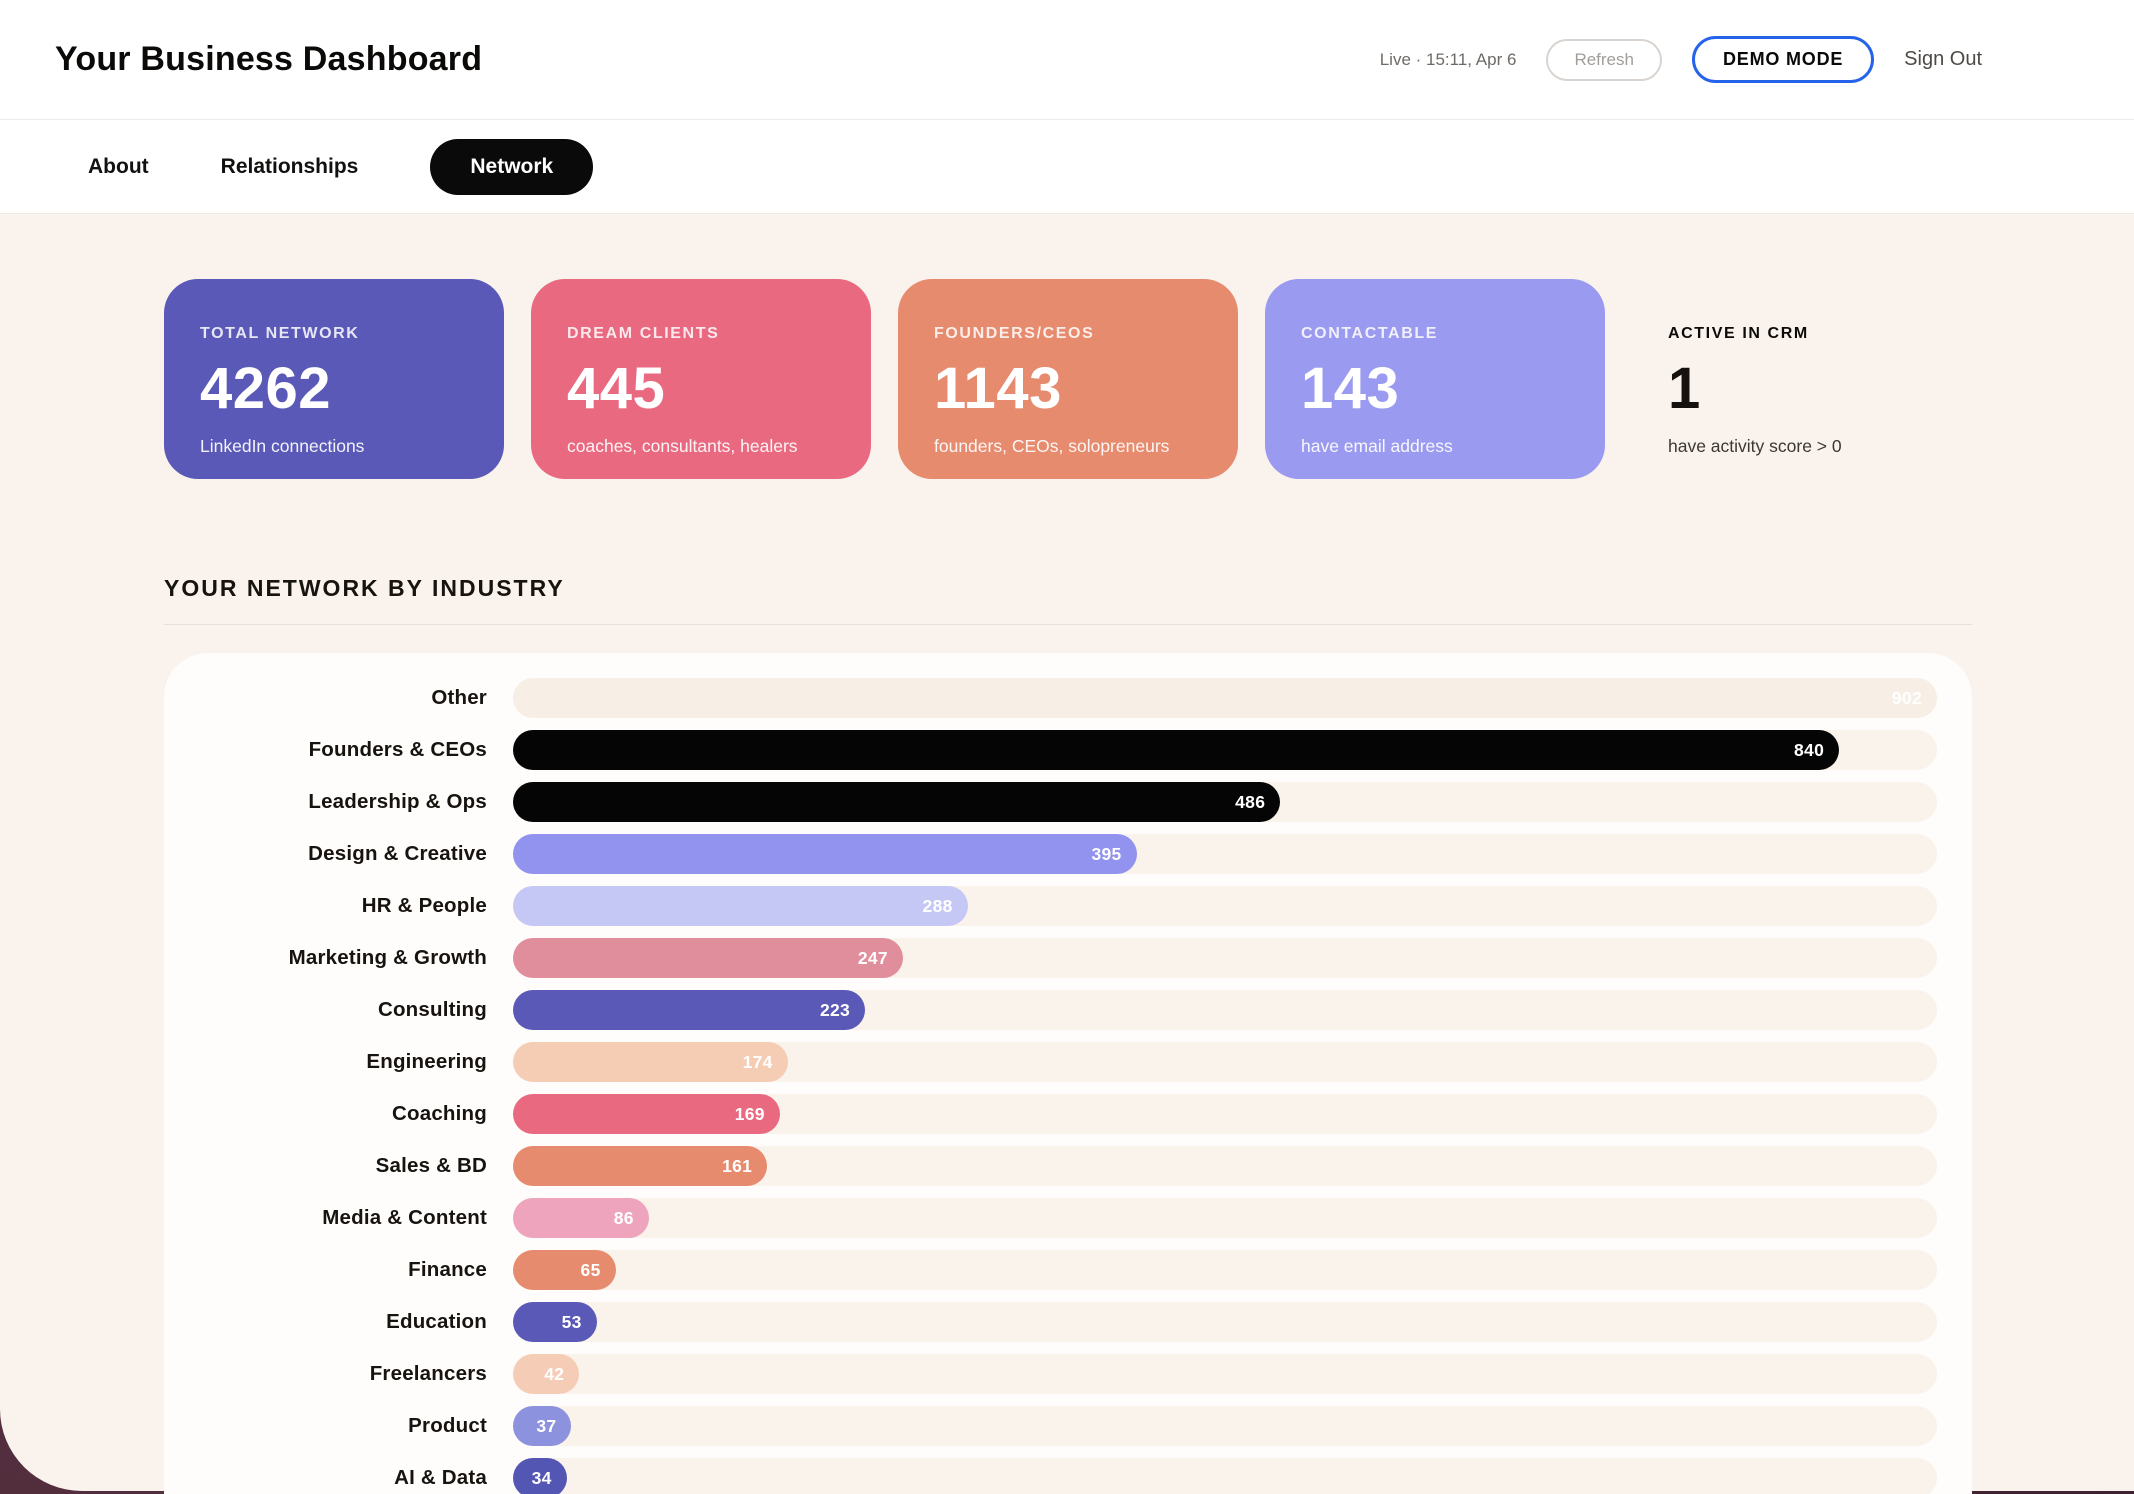 The width and height of the screenshot is (2134, 1494). Describe the element at coordinates (426, 1061) in the screenshot. I see `chart-row-label: Engineering` at that location.